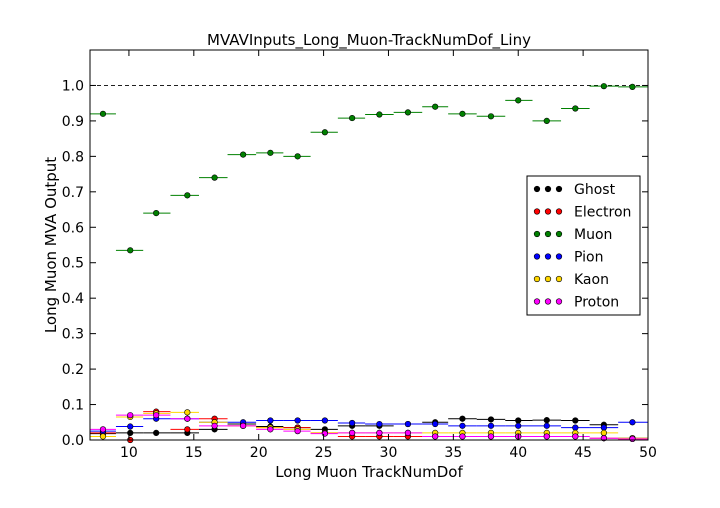 The width and height of the screenshot is (720, 508). What do you see at coordinates (588, 258) in the screenshot?
I see `legend-label: Pion` at bounding box center [588, 258].